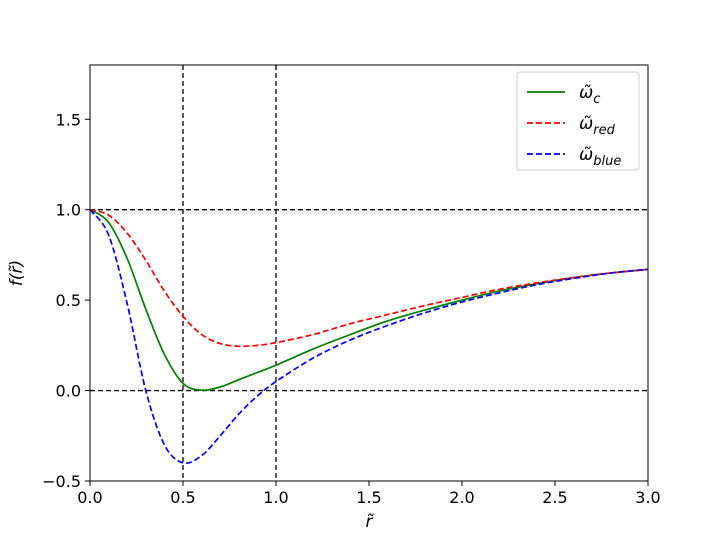 The image size is (720, 540). What do you see at coordinates (61, 481) in the screenshot?
I see `y-tick-label: −0.5` at bounding box center [61, 481].